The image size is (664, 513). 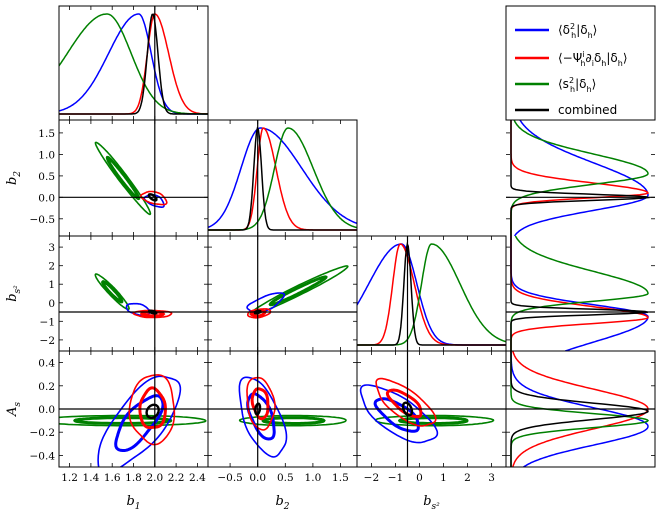 What do you see at coordinates (46, 387) in the screenshot?
I see `y-tick-label-As: 0.2` at bounding box center [46, 387].